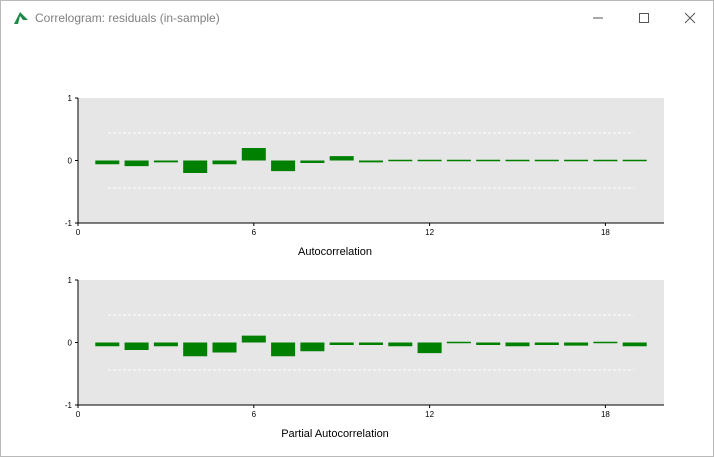 The height and width of the screenshot is (457, 714). What do you see at coordinates (254, 414) in the screenshot?
I see `pacf-x-tick-label: 6` at bounding box center [254, 414].